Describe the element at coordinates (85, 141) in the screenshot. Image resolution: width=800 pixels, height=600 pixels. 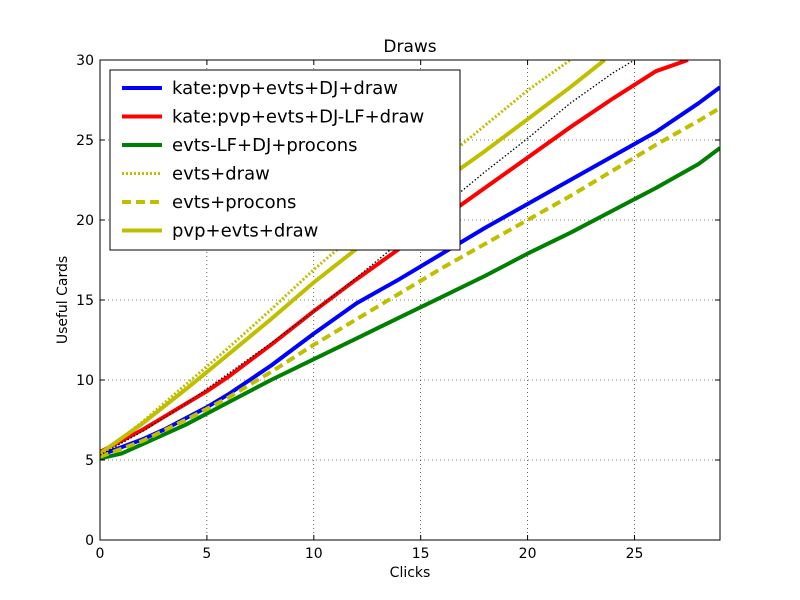
I see `y-tick-label: 25` at that location.